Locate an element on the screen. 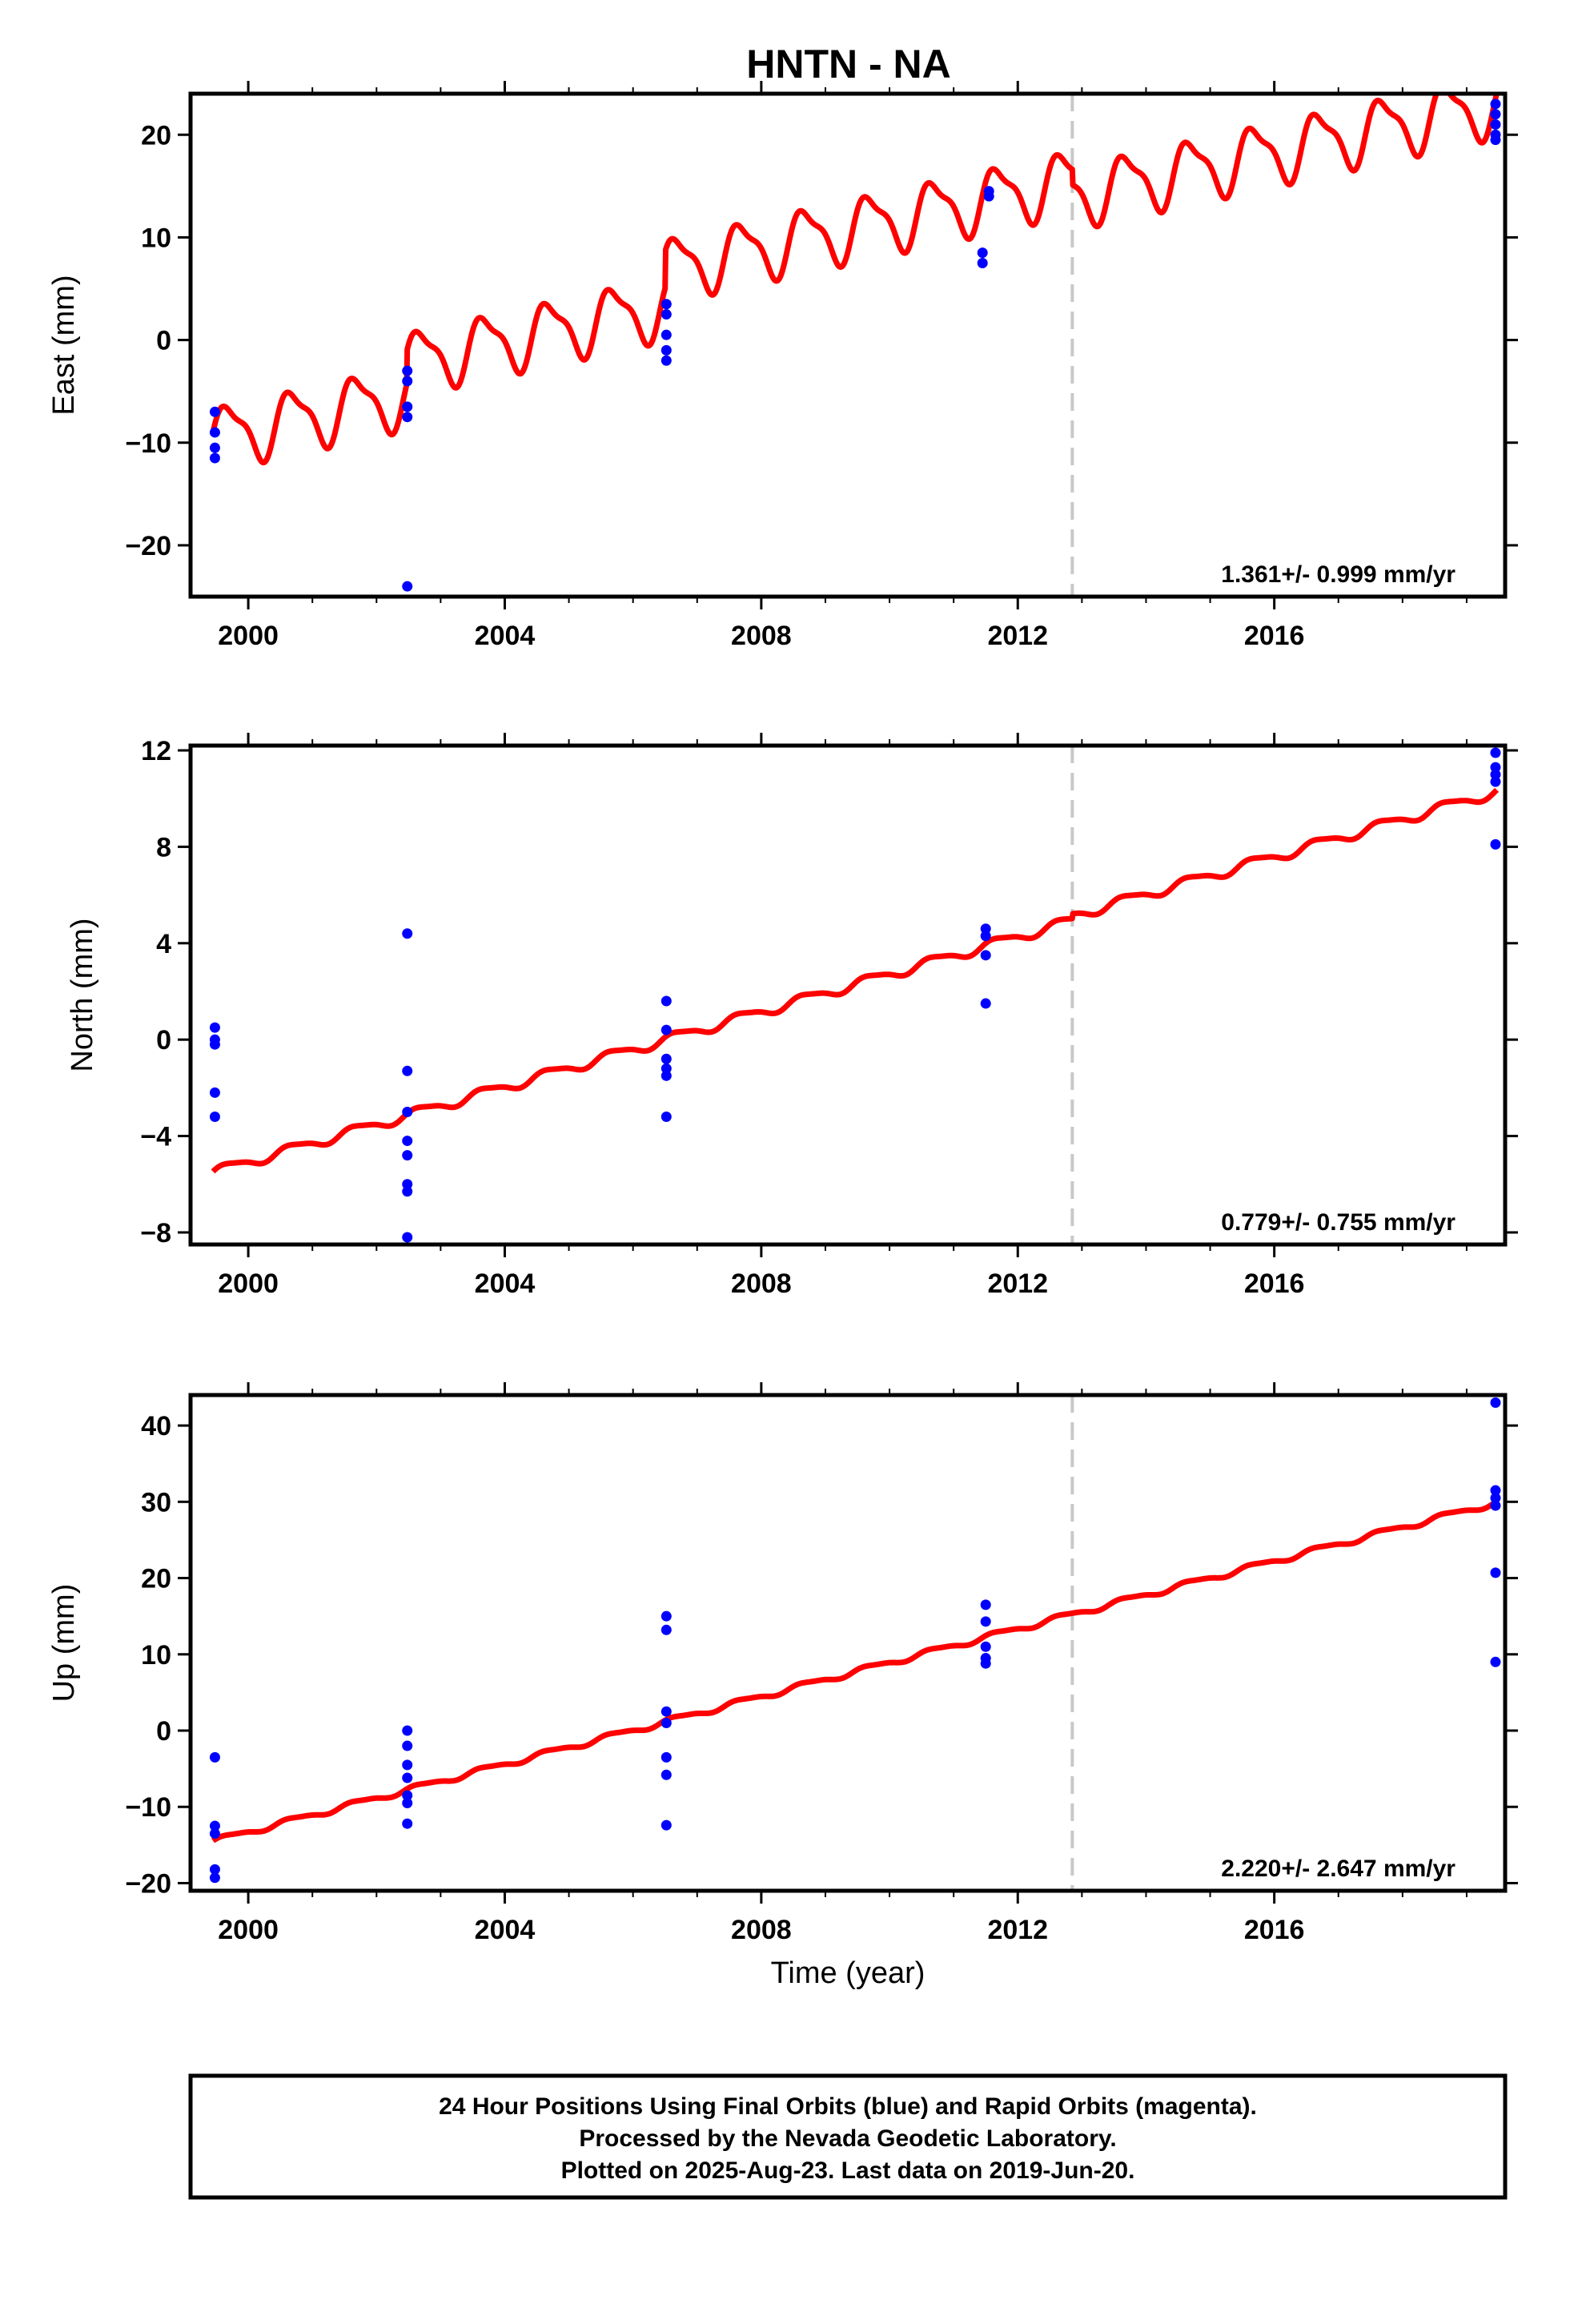  rate-label: 1.361+/- 0.999 mm/yr is located at coordinates (1338, 574).